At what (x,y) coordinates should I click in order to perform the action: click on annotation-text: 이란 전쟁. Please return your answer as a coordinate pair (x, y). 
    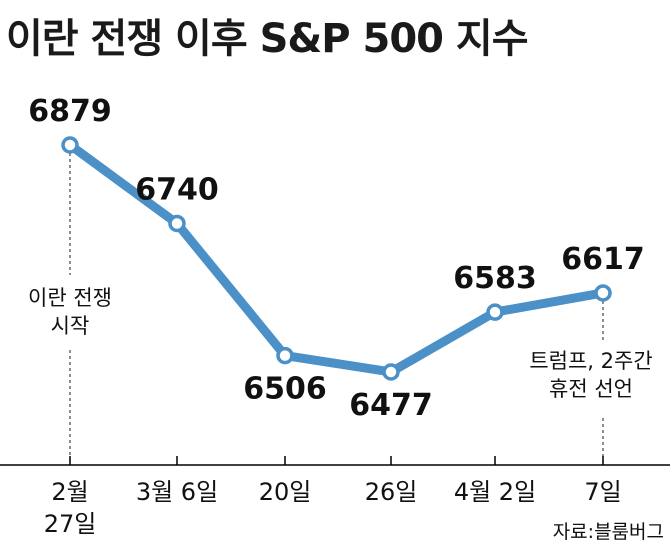
    Looking at the image, I should click on (70, 298).